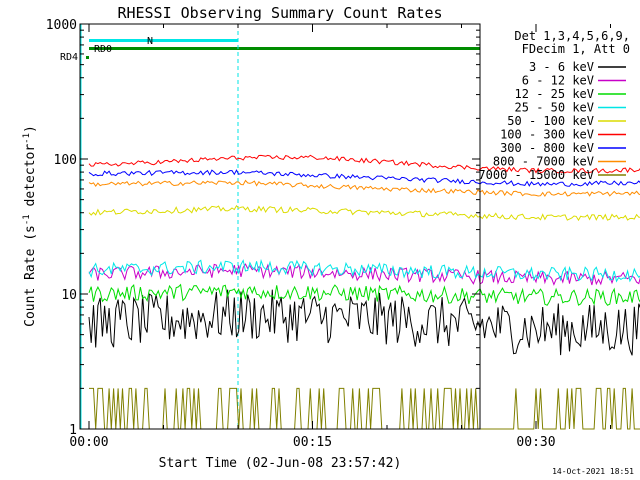  Describe the element at coordinates (69, 295) in the screenshot. I see `y-tick-label-1: 10` at that location.